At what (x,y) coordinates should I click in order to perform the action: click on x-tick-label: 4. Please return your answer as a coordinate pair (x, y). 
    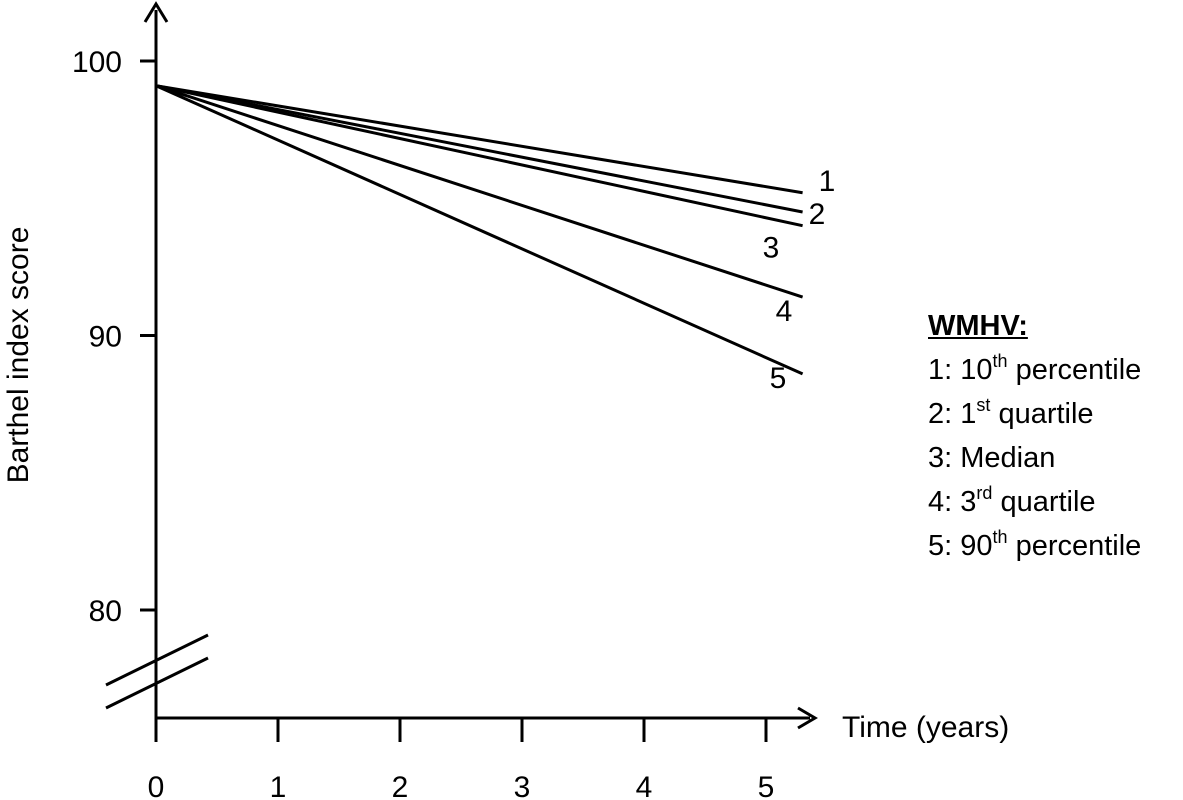
    Looking at the image, I should click on (644, 785).